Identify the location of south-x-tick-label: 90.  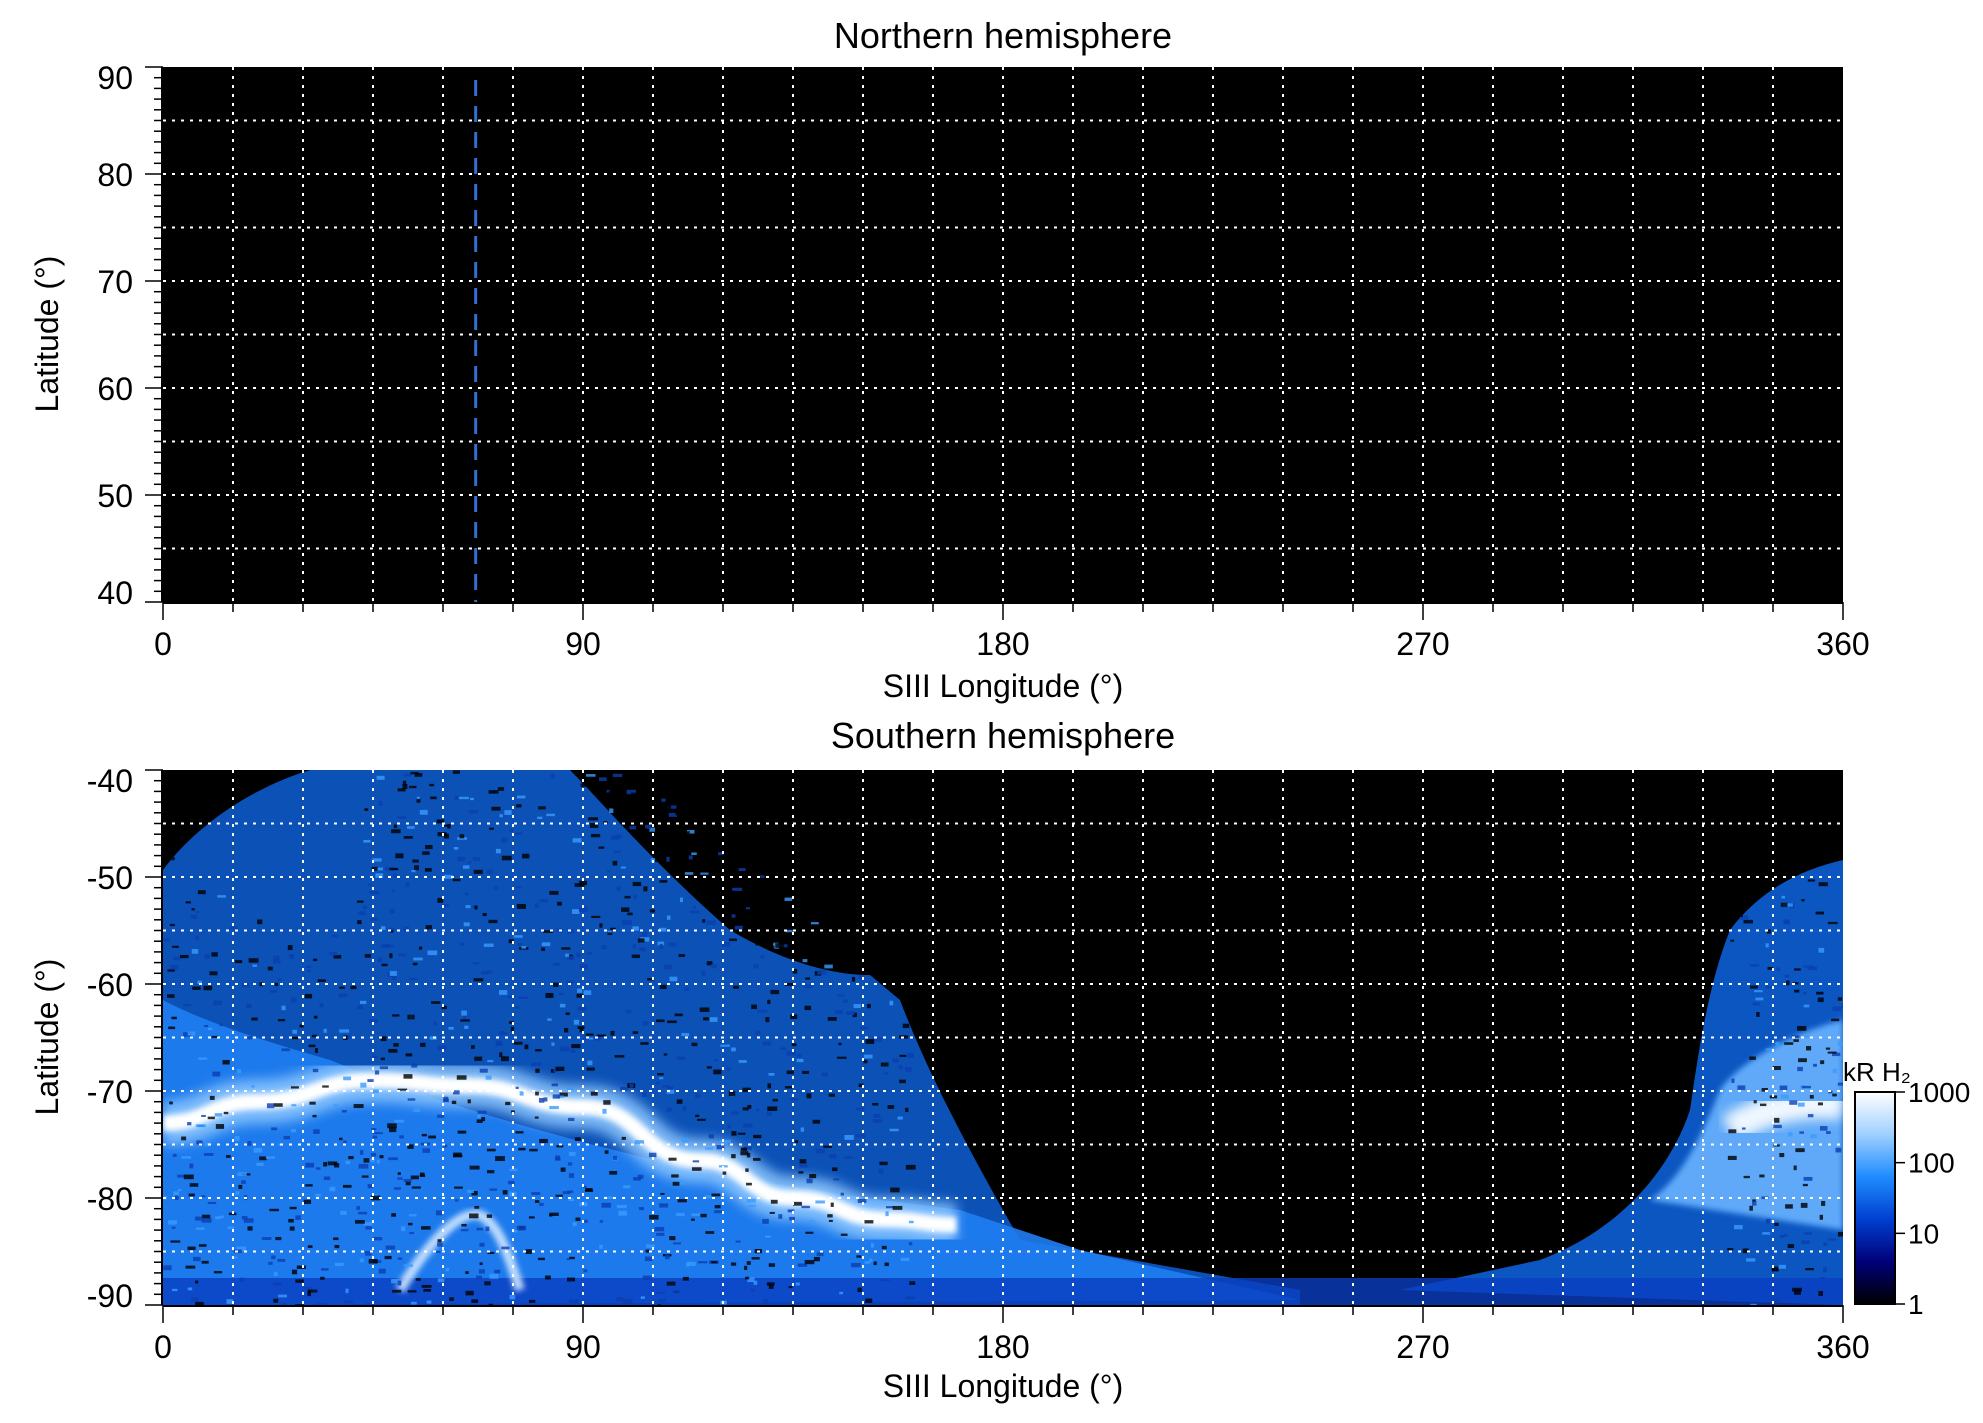
(583, 1347).